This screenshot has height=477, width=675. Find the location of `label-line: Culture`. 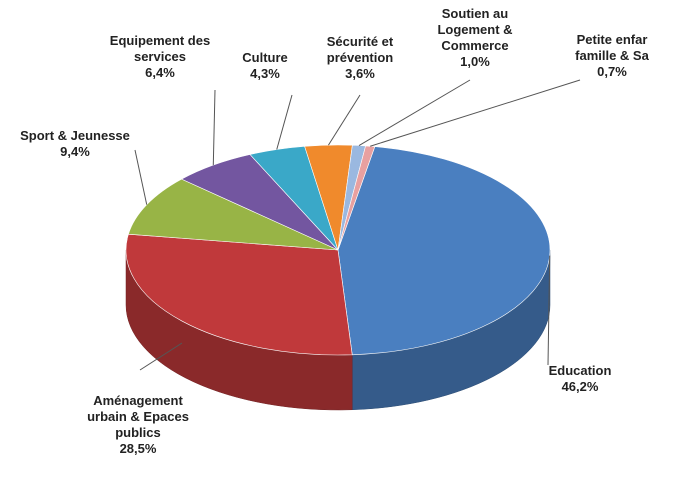

label-line: Culture is located at coordinates (265, 57).